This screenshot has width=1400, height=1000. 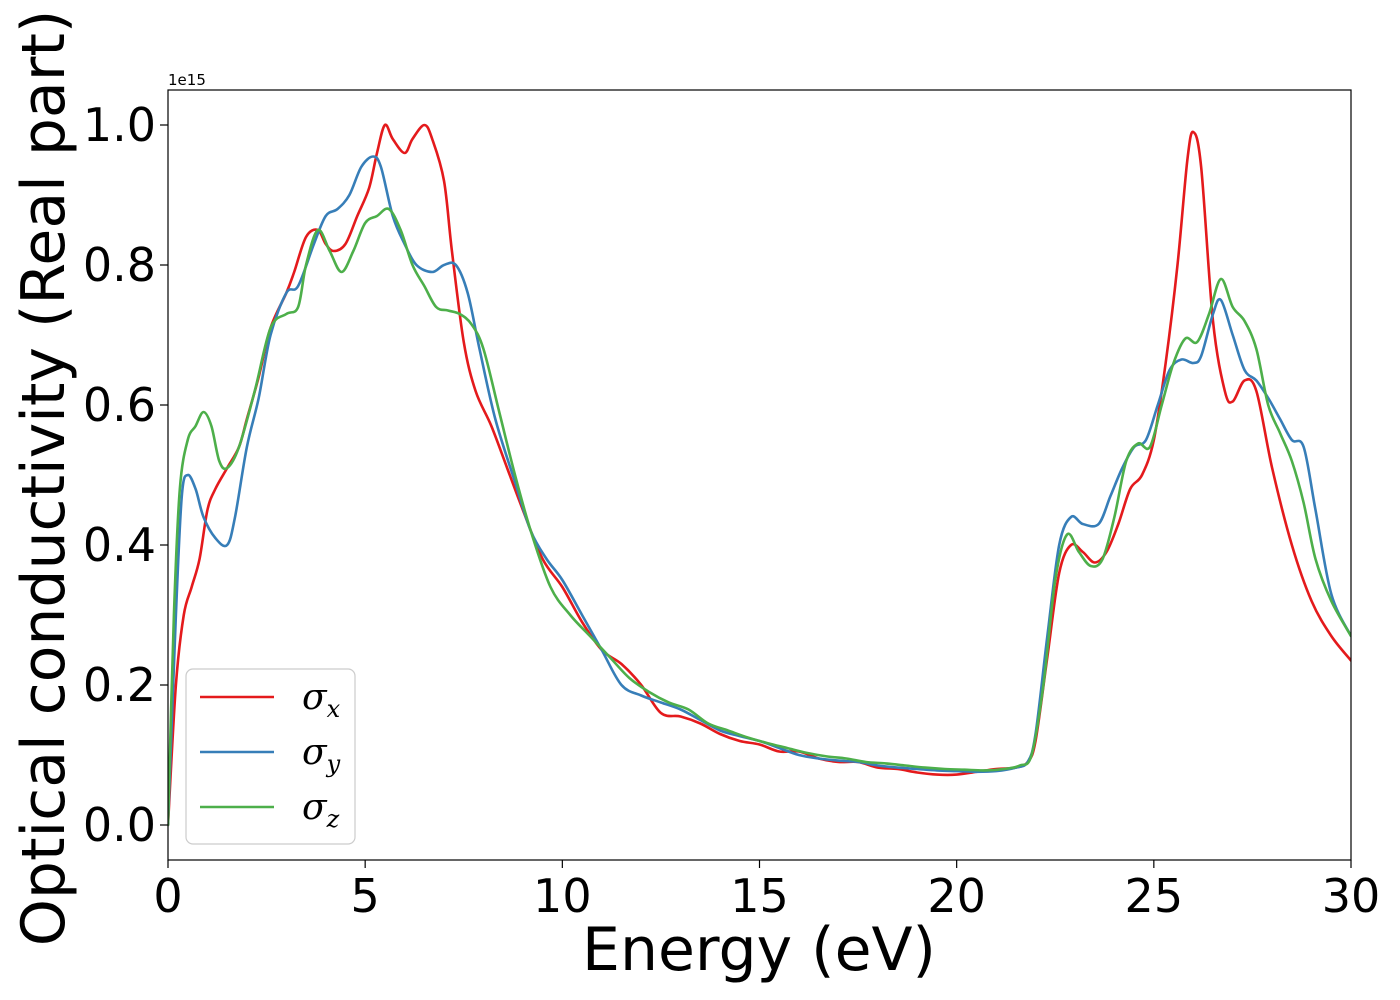 I want to click on y-tick-label: 1.0, so click(x=119, y=125).